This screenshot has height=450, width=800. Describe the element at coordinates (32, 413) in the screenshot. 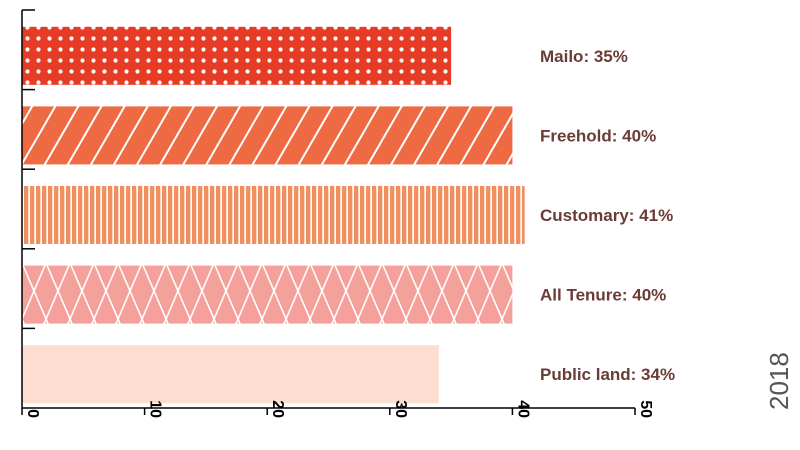

I see `x-tick-label: 0` at that location.